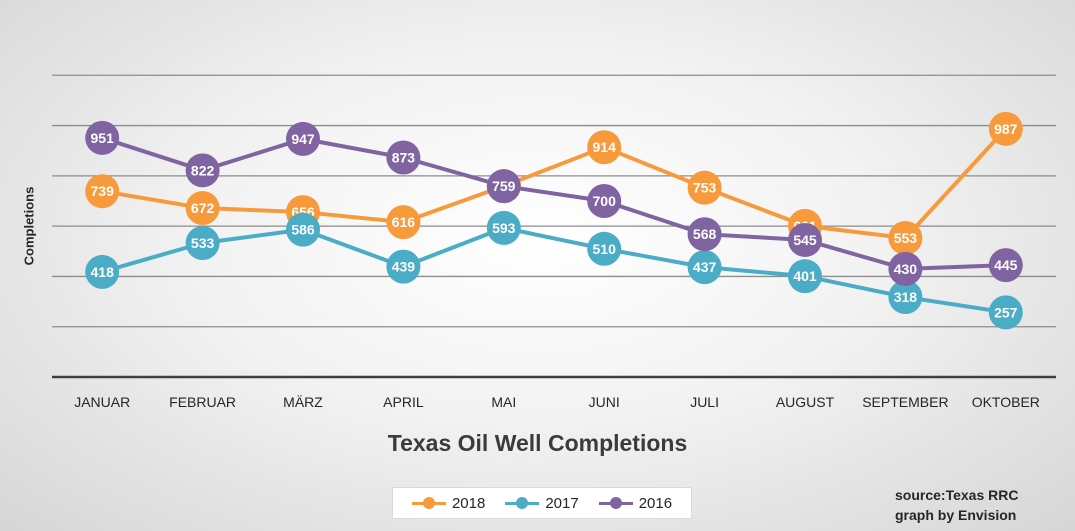 The image size is (1075, 531). I want to click on data-label-2018: 914, so click(605, 147).